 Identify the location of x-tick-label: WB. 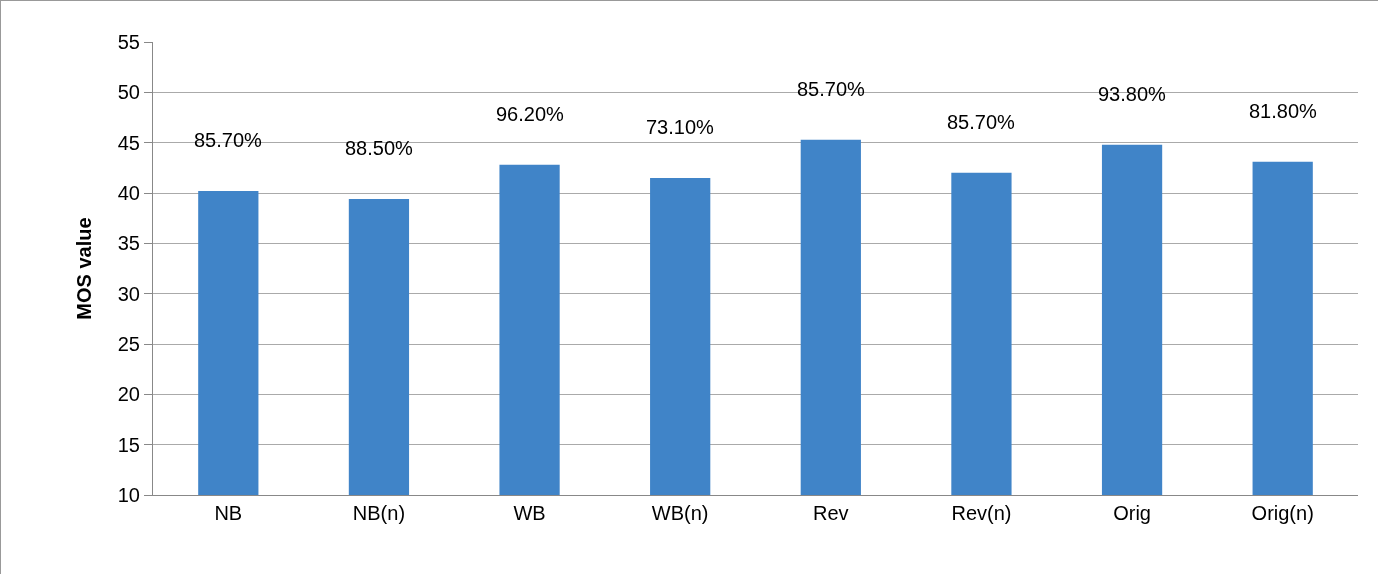
(529, 513).